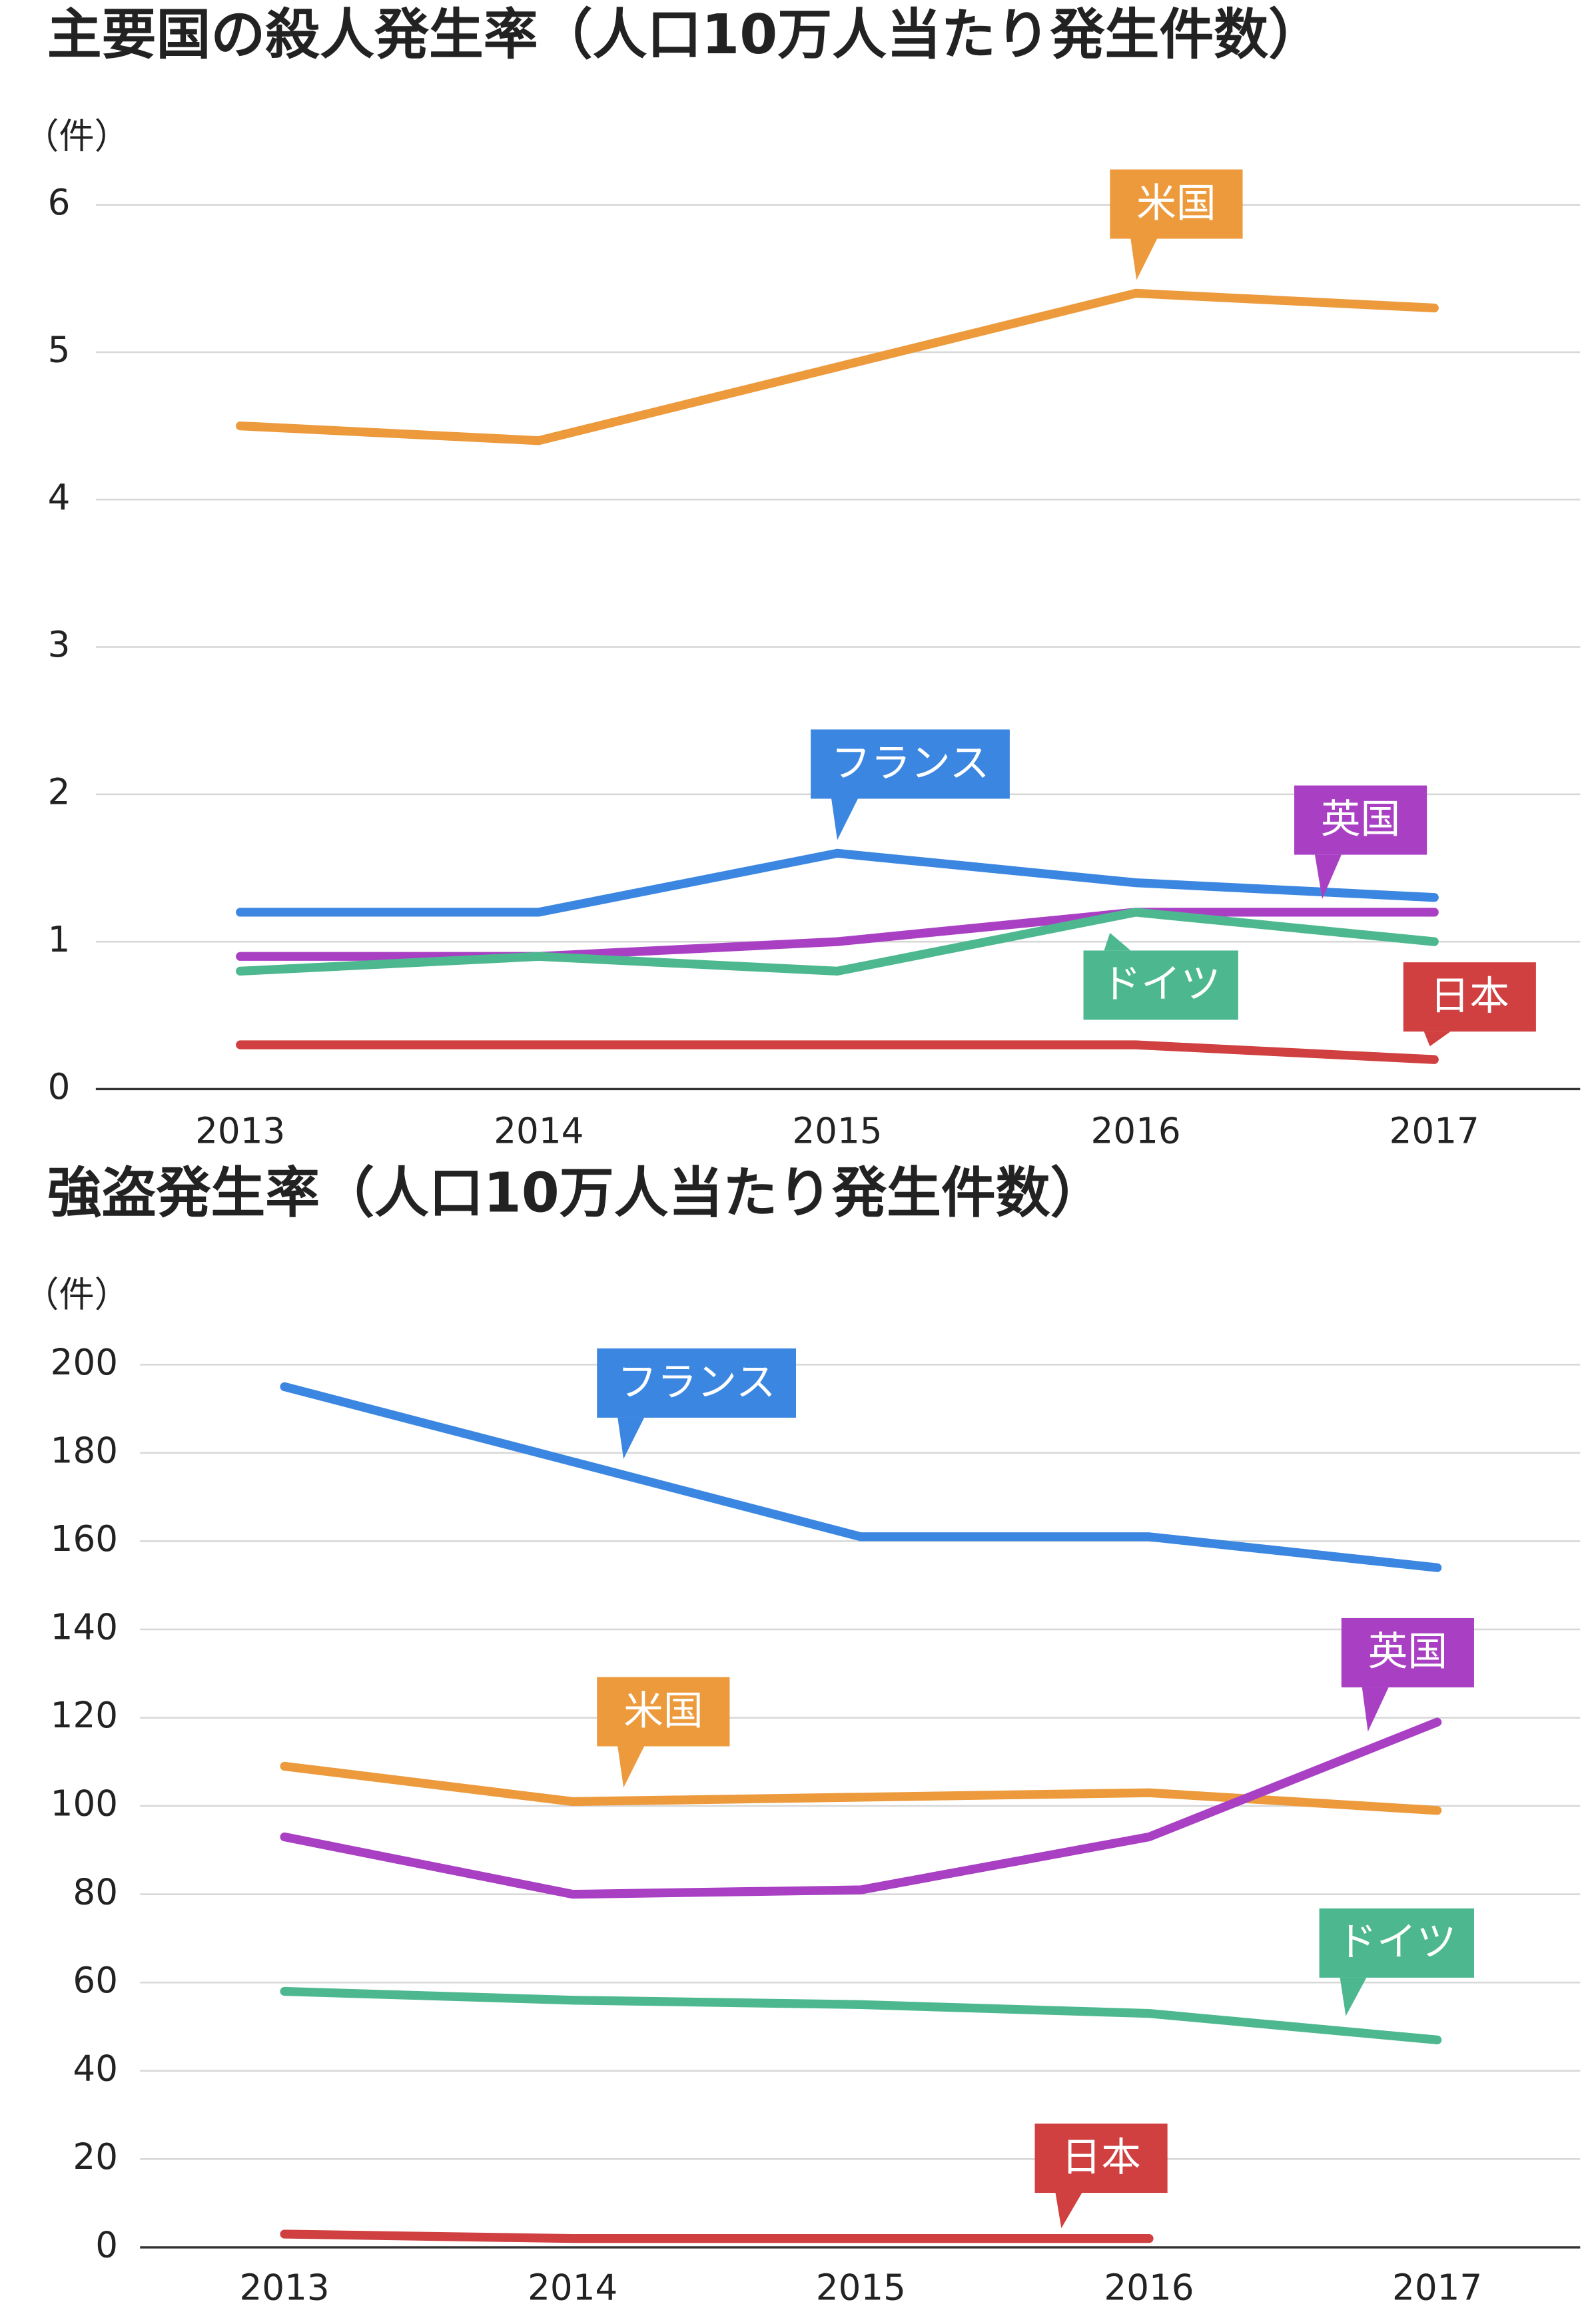 The width and height of the screenshot is (1592, 2324). What do you see at coordinates (84, 1450) in the screenshot?
I see `y-tick-label: 180` at bounding box center [84, 1450].